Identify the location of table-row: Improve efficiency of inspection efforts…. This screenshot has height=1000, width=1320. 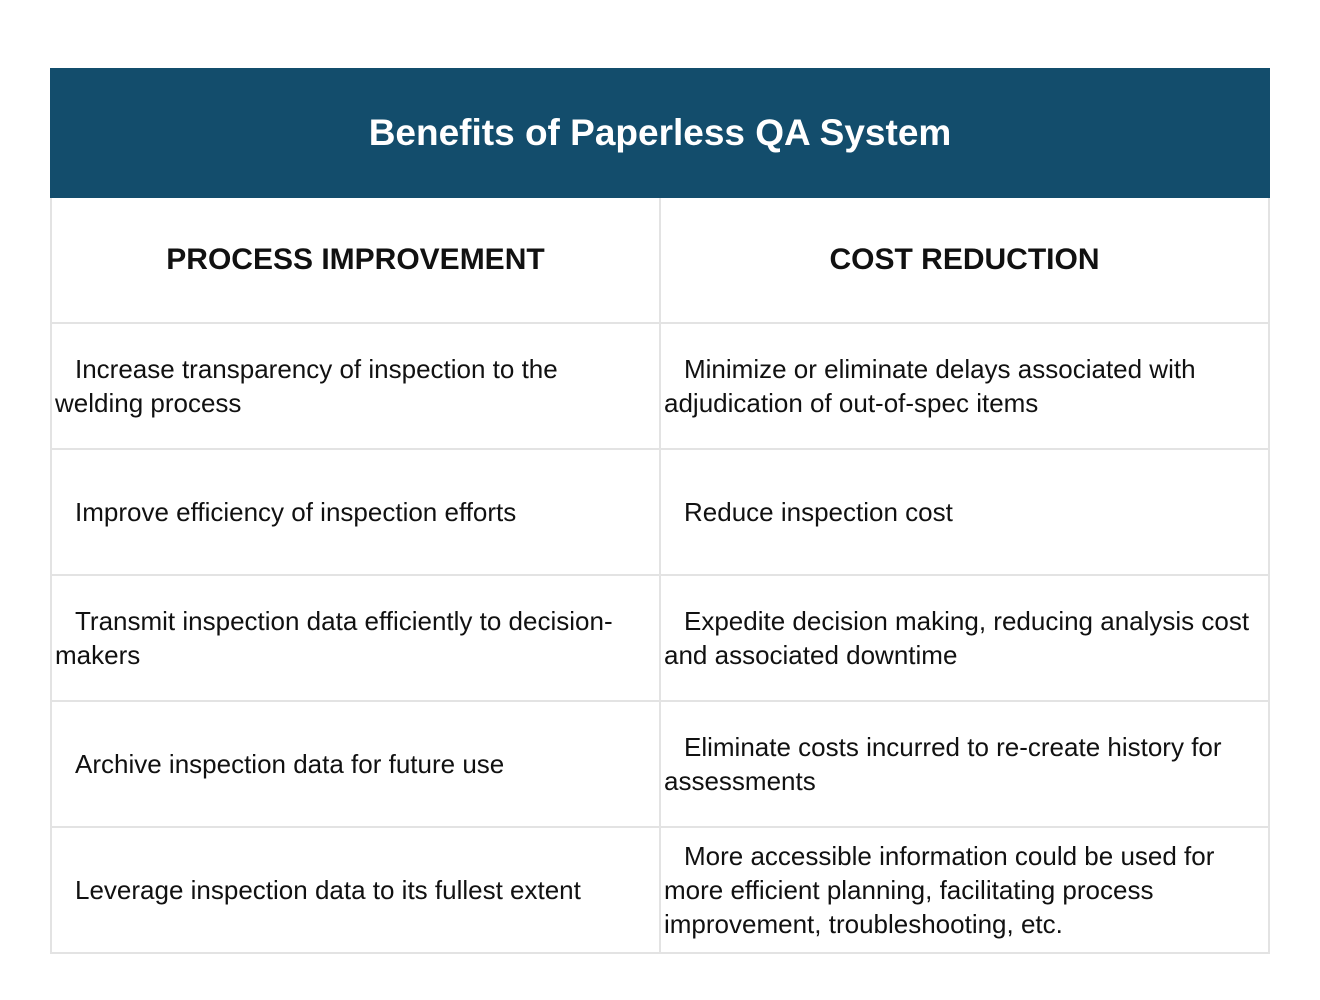
(660, 512).